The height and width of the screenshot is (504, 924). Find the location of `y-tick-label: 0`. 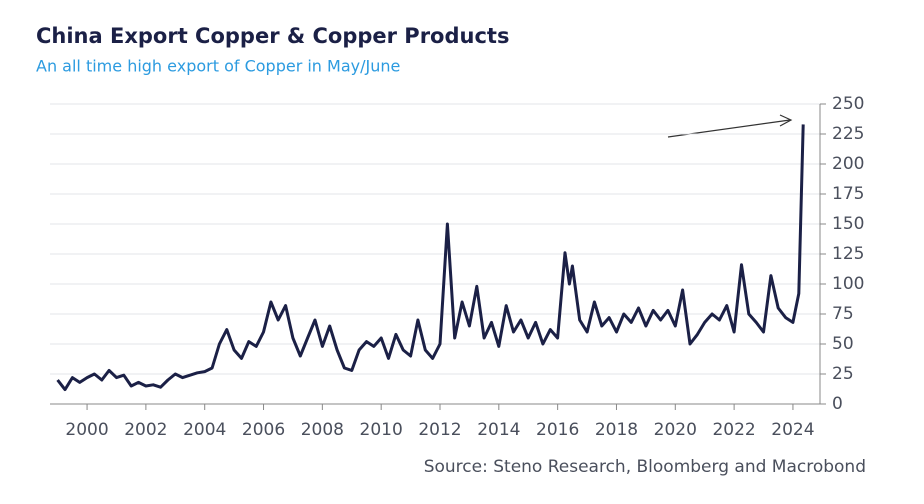

y-tick-label: 0 is located at coordinates (837, 404).